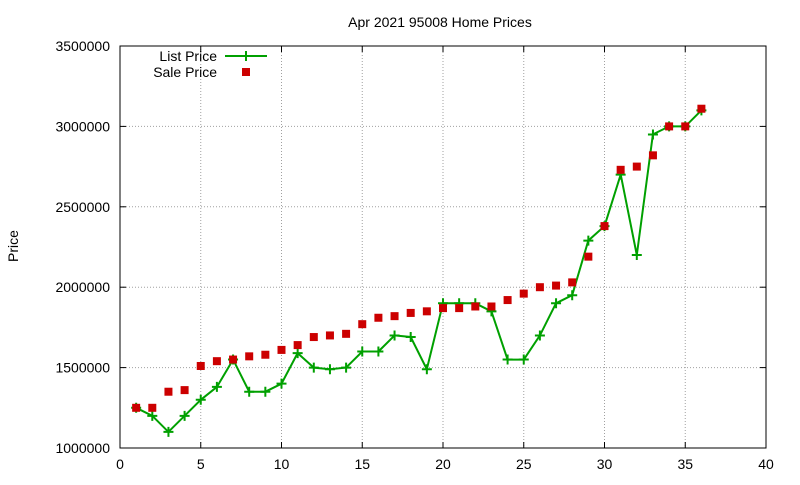 Image resolution: width=800 pixels, height=485 pixels. Describe the element at coordinates (440, 22) in the screenshot. I see `chart-title: Apr 2021 95008 Home Prices` at that location.